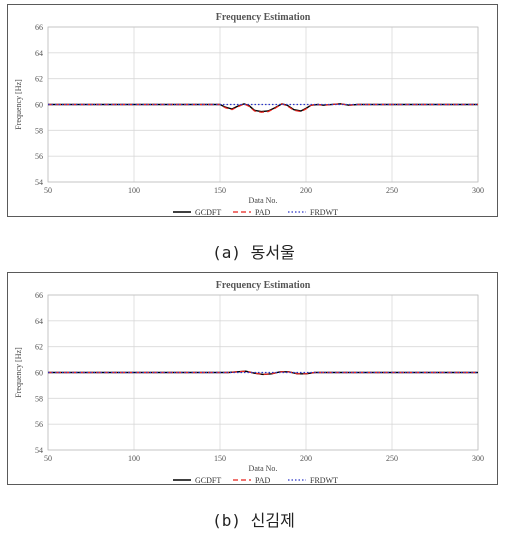 The image size is (507, 536). Describe the element at coordinates (253, 252) in the screenshot. I see `caption-a: (a) 동서울` at that location.